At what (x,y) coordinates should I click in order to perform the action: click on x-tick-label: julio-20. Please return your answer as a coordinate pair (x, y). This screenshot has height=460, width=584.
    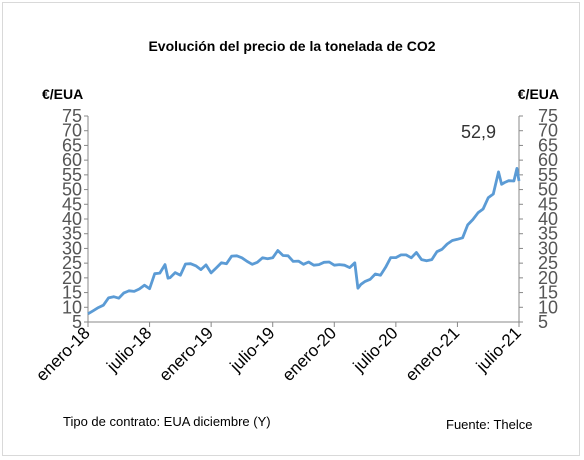
    Looking at the image, I should click on (375, 349).